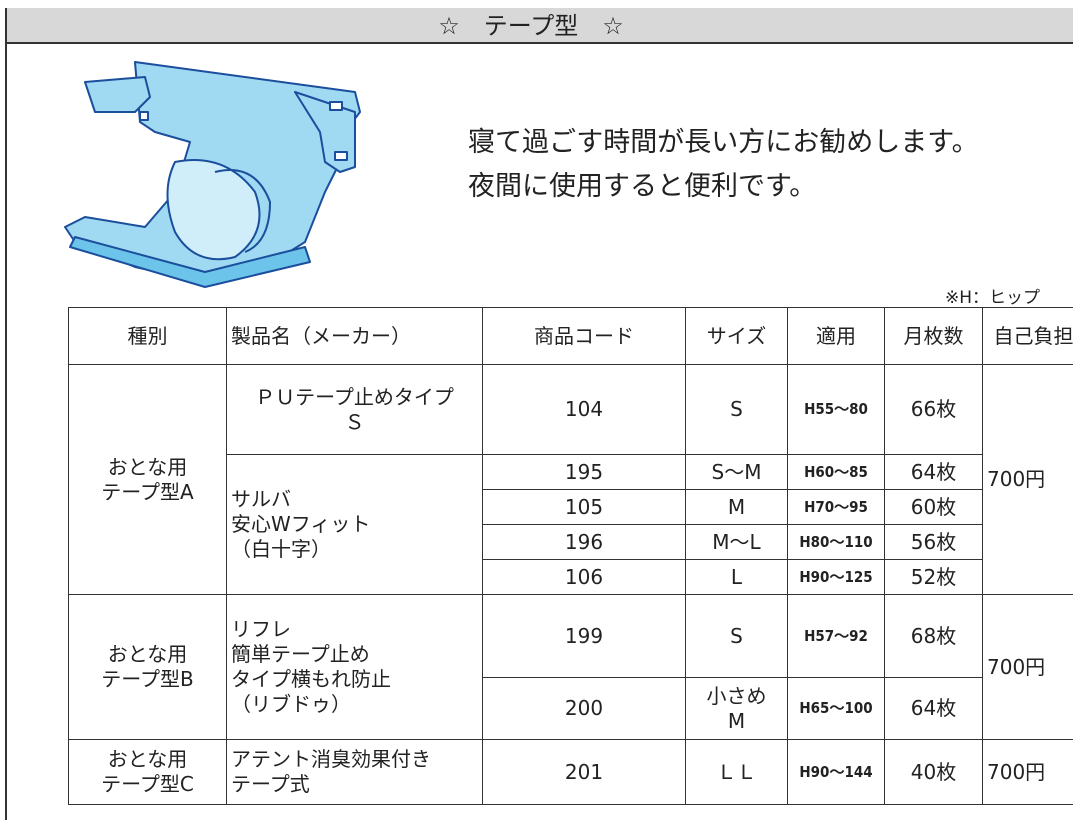 Image resolution: width=1073 pixels, height=820 pixels. What do you see at coordinates (584, 542) in the screenshot?
I see `product-code: 196` at bounding box center [584, 542].